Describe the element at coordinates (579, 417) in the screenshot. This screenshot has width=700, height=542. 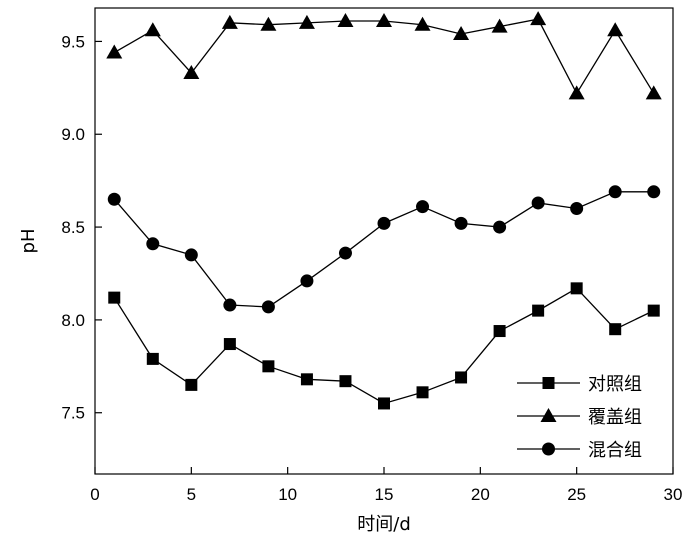
I see `legend-item: 覆盖组` at that location.